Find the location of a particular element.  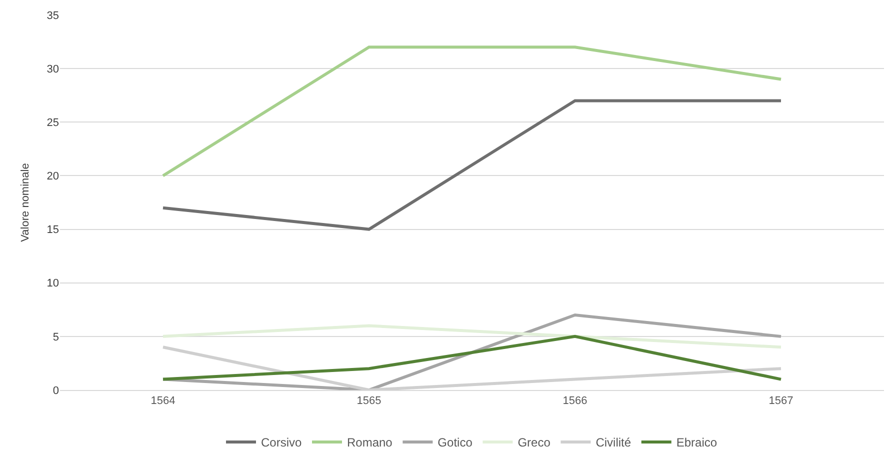

y-axis-title: Valore nominale is located at coordinates (25, 202).